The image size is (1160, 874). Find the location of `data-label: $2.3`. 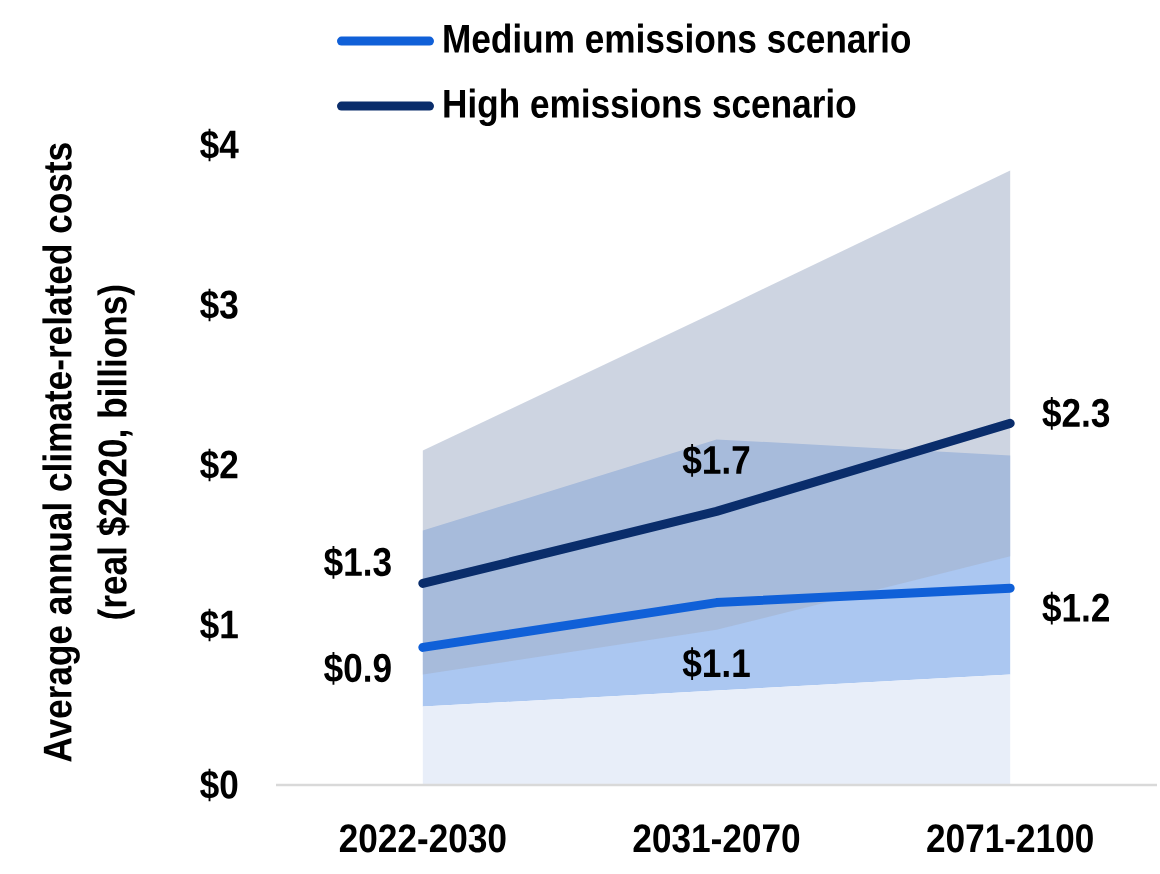

data-label: $2.3 is located at coordinates (1076, 413).